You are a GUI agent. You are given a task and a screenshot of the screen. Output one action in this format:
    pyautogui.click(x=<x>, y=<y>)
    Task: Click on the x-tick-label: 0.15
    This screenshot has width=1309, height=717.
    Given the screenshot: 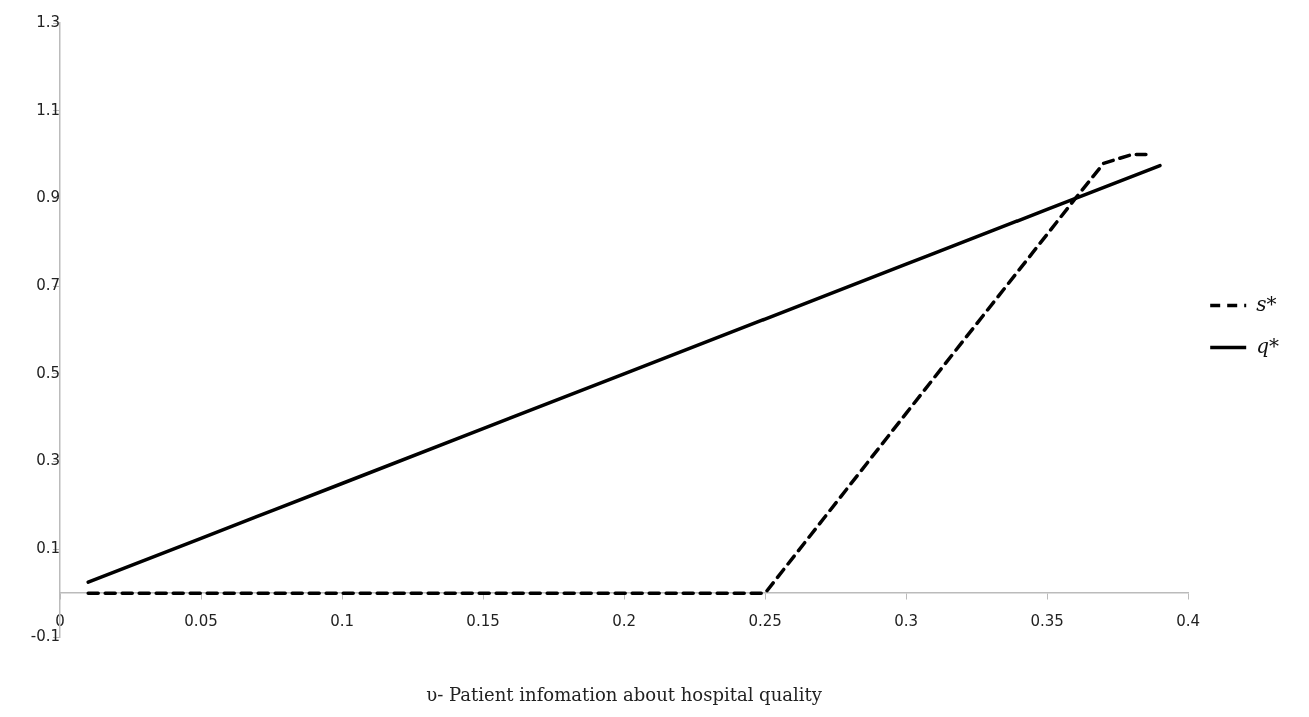 What is the action you would take?
    pyautogui.click(x=483, y=621)
    